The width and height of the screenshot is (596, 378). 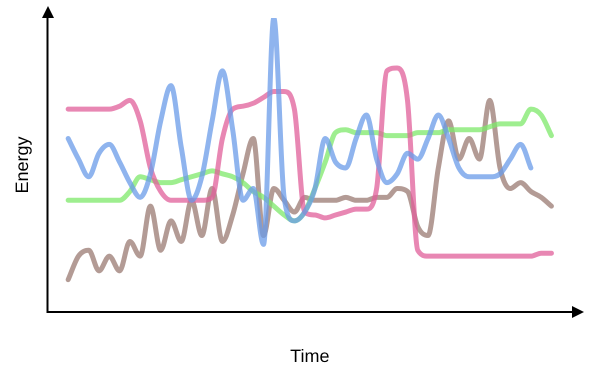 What do you see at coordinates (310, 356) in the screenshot?
I see `x-axis-title: Time` at bounding box center [310, 356].